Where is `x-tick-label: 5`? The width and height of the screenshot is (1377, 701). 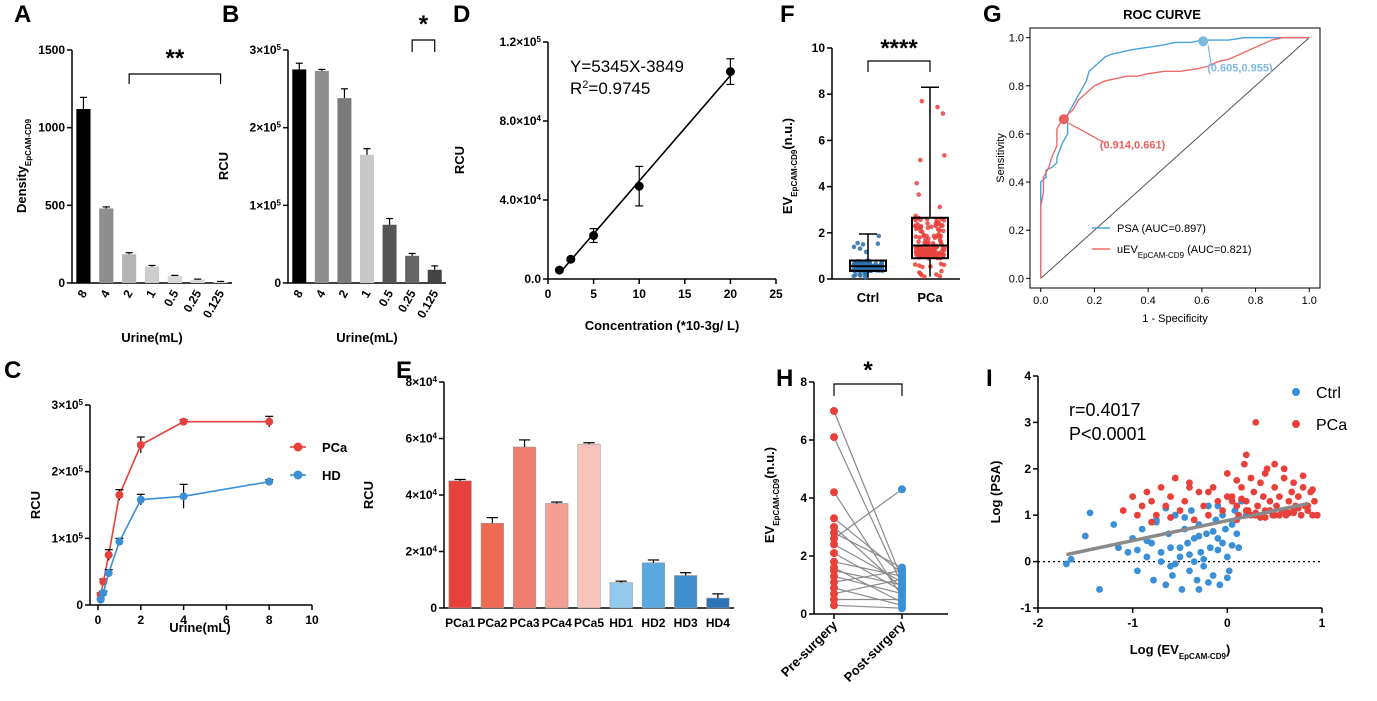 x-tick-label: 5 is located at coordinates (593, 294).